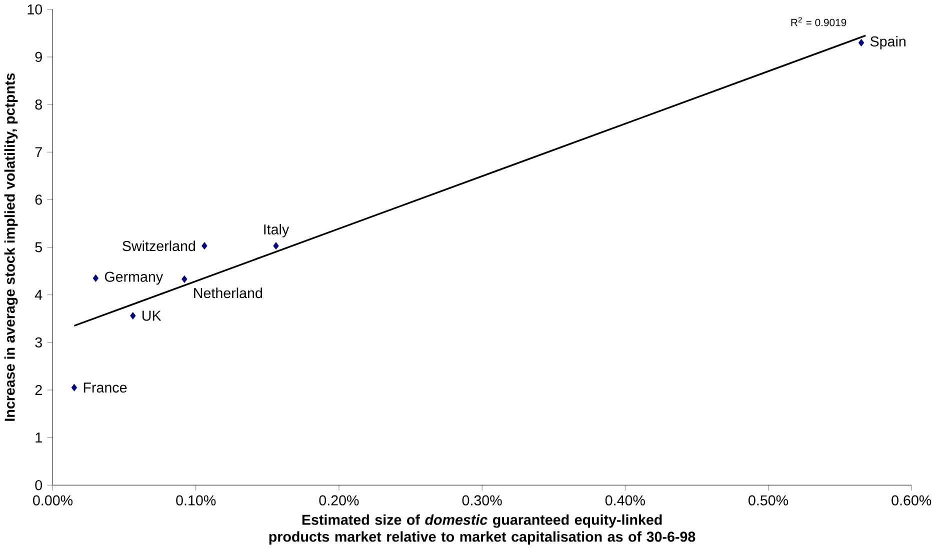 The image size is (936, 549). I want to click on y-axis-title: Increase in average stock implied volatility, pctpnts, so click(11, 247).